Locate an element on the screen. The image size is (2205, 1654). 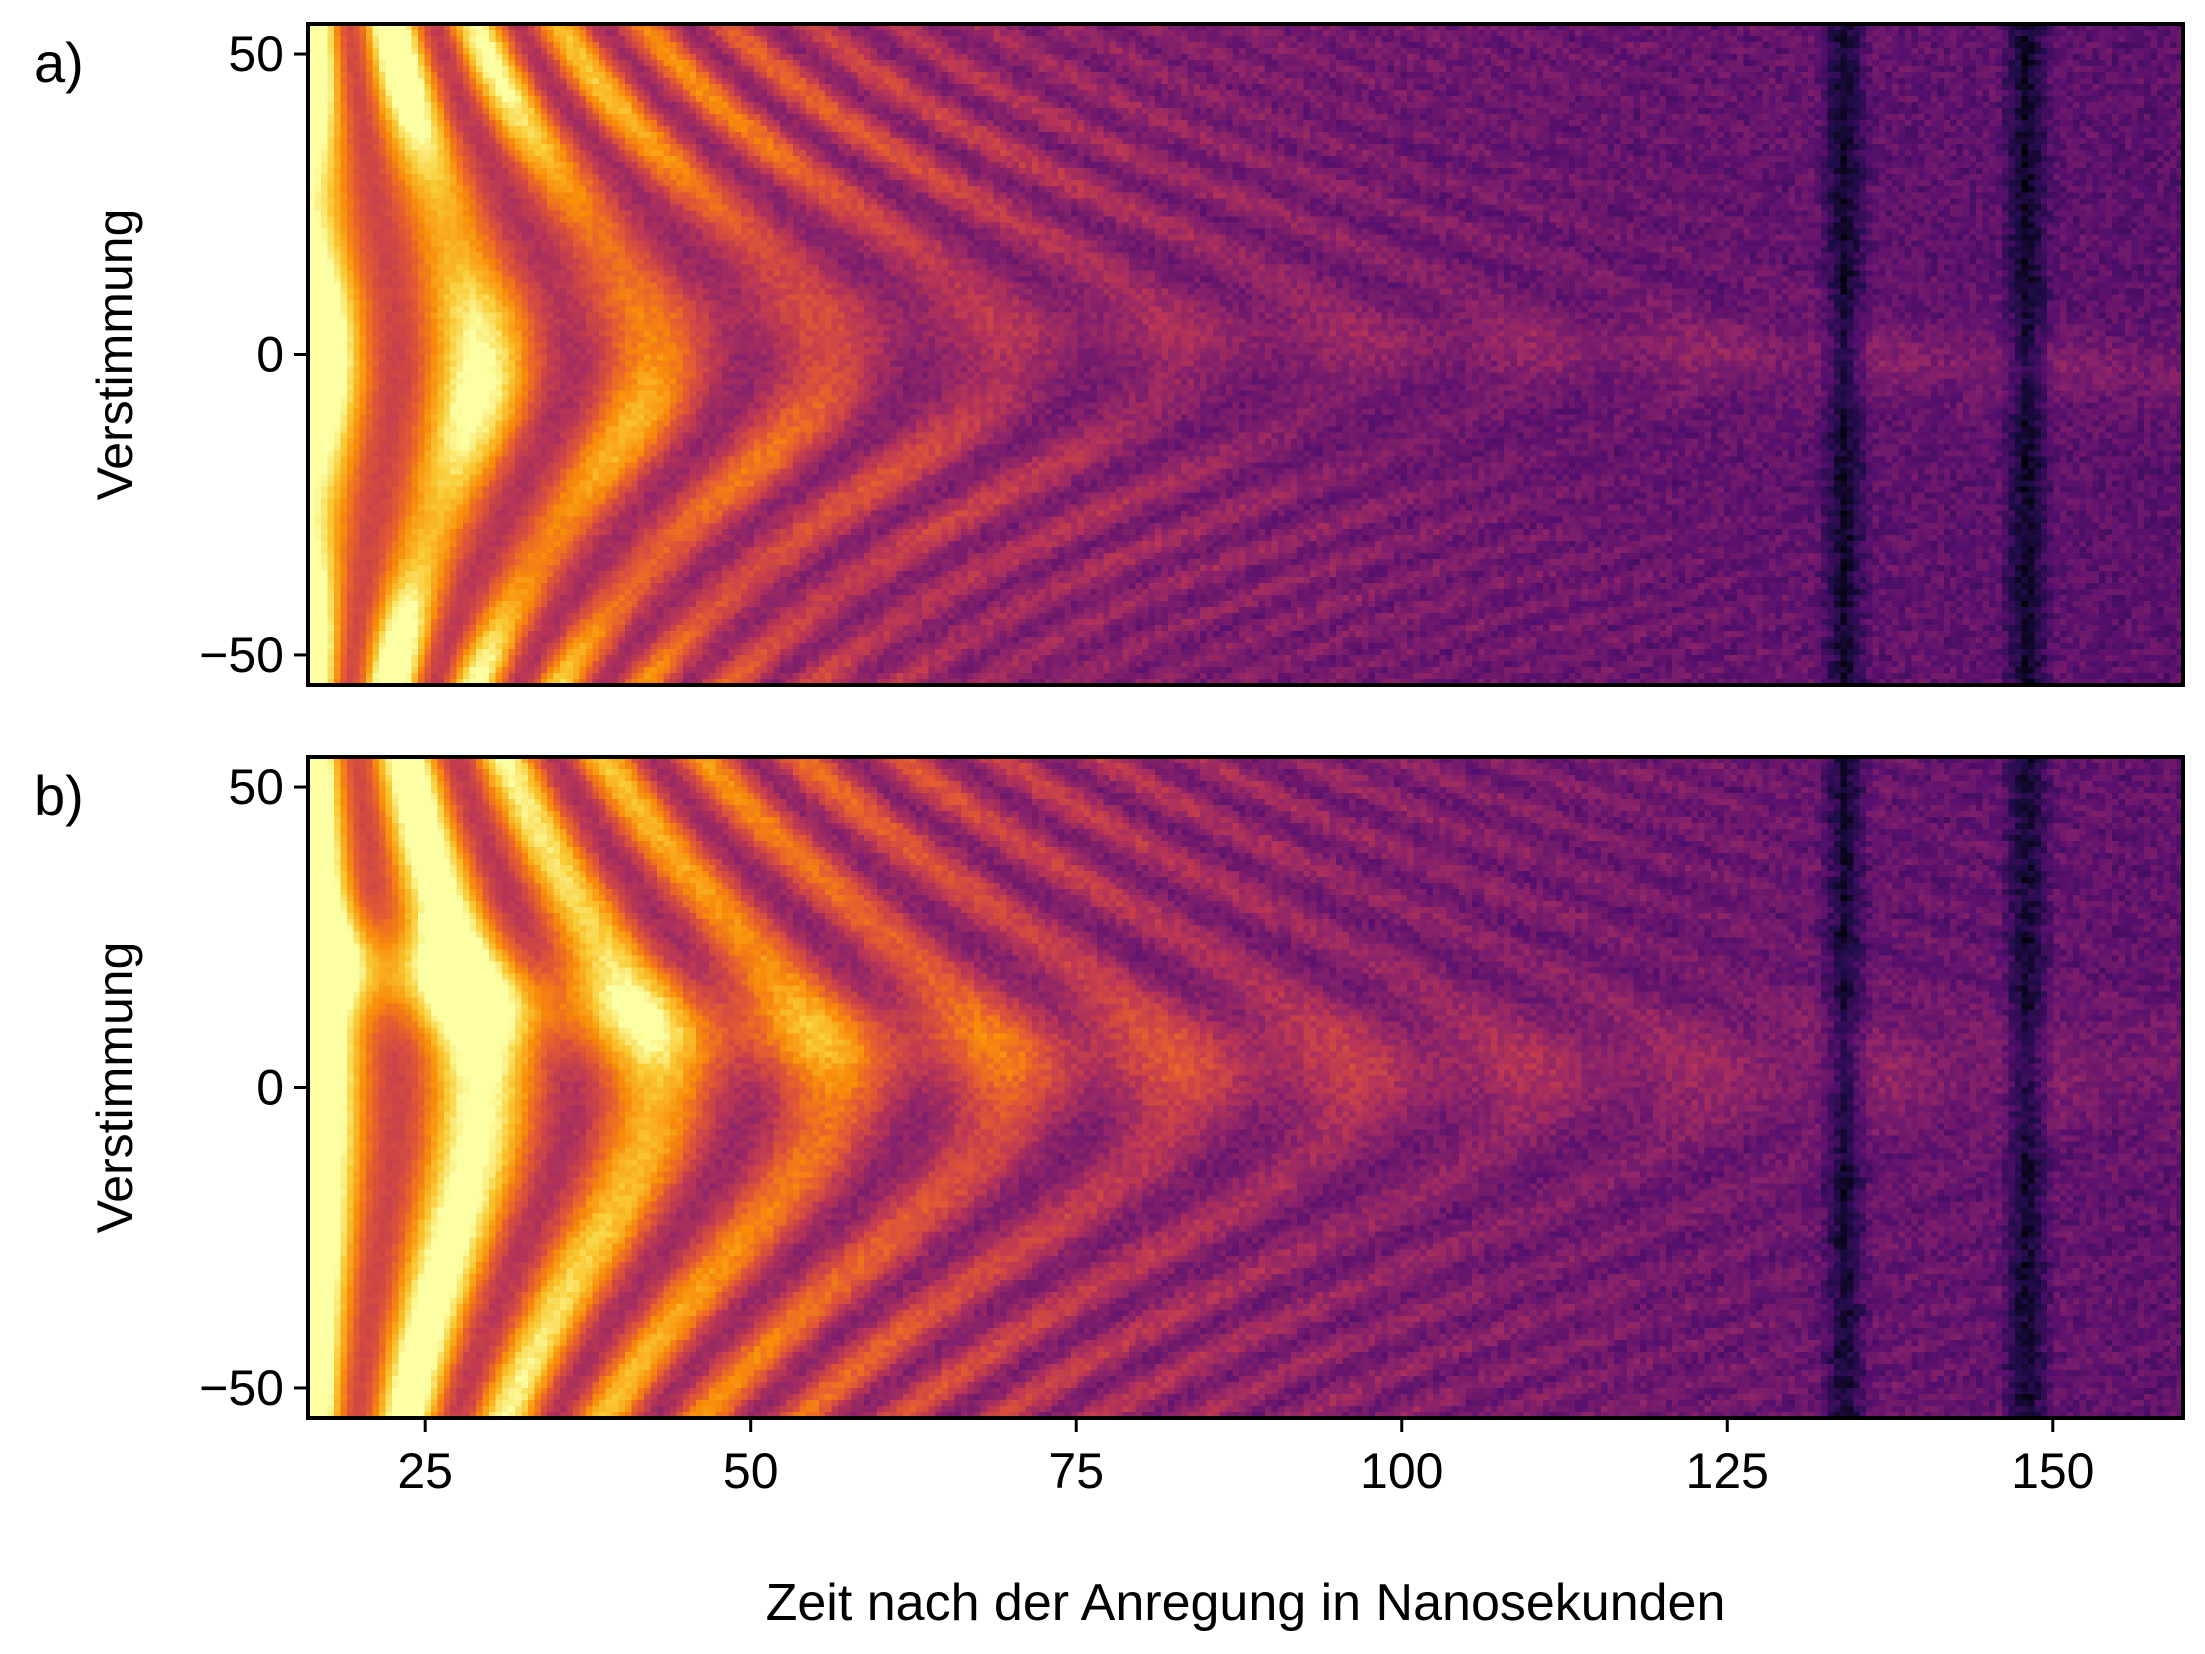
panel-label-a: a) is located at coordinates (59, 62).